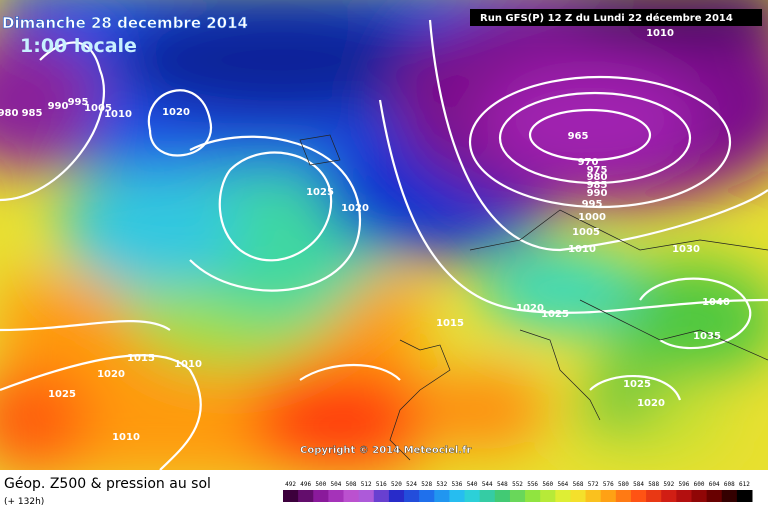 The image size is (768, 512). I want to click on scale-label: 520, so click(396, 484).